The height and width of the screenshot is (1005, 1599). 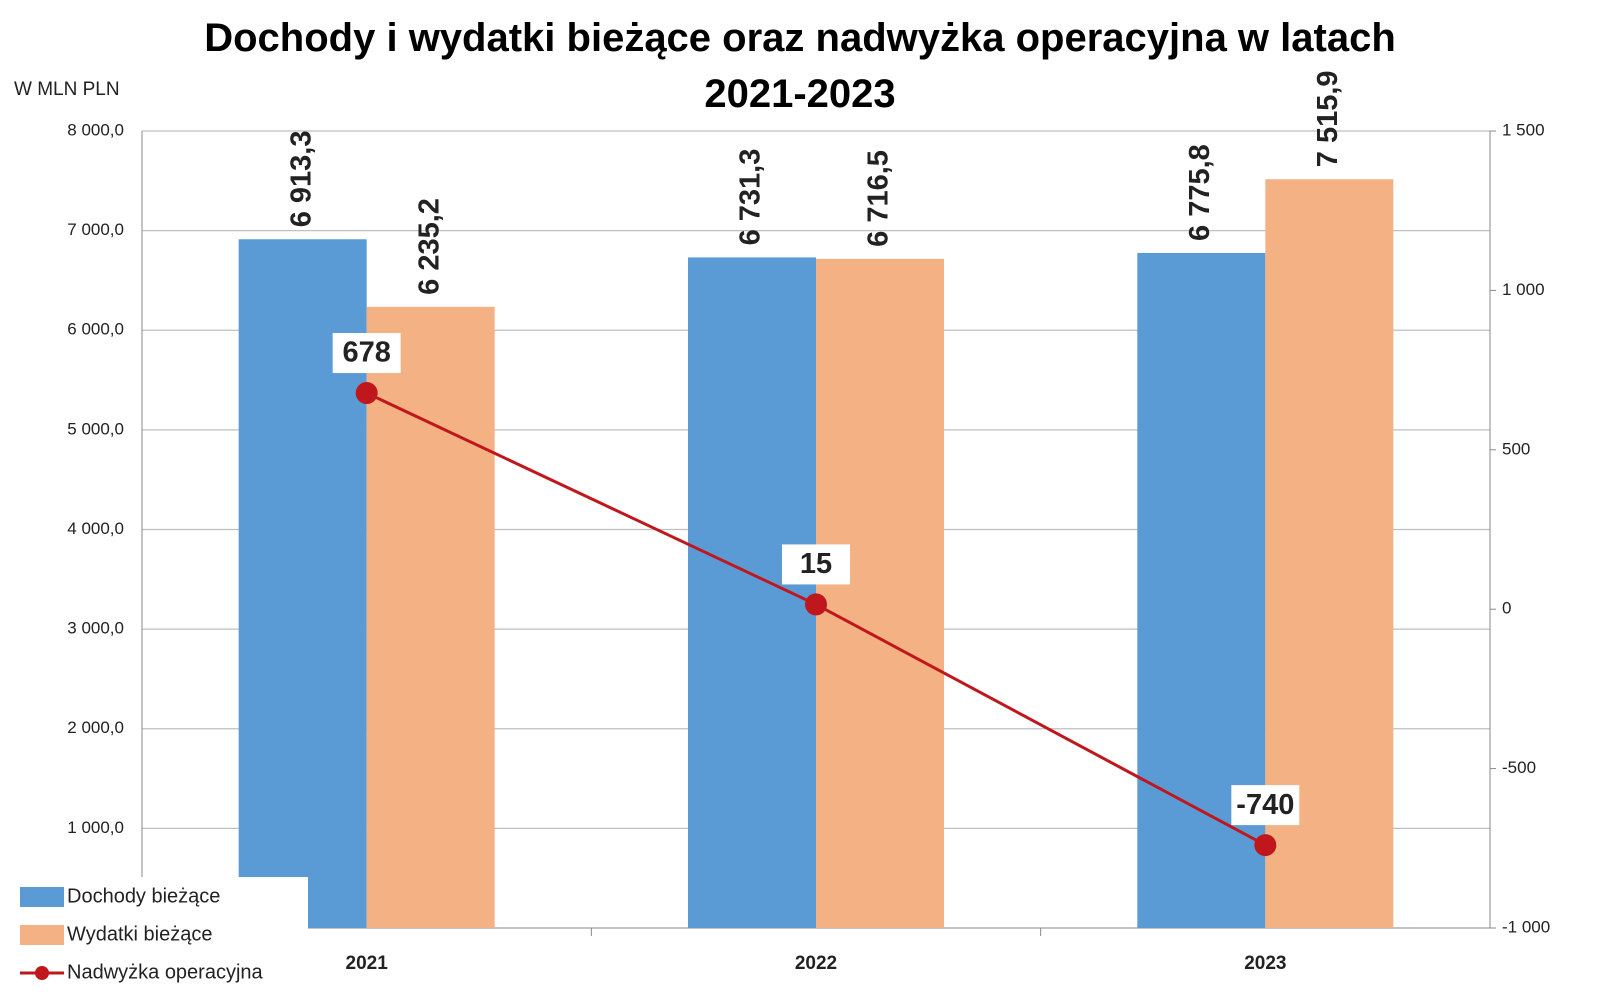 What do you see at coordinates (816, 963) in the screenshot?
I see `x-tick-label: 2022` at bounding box center [816, 963].